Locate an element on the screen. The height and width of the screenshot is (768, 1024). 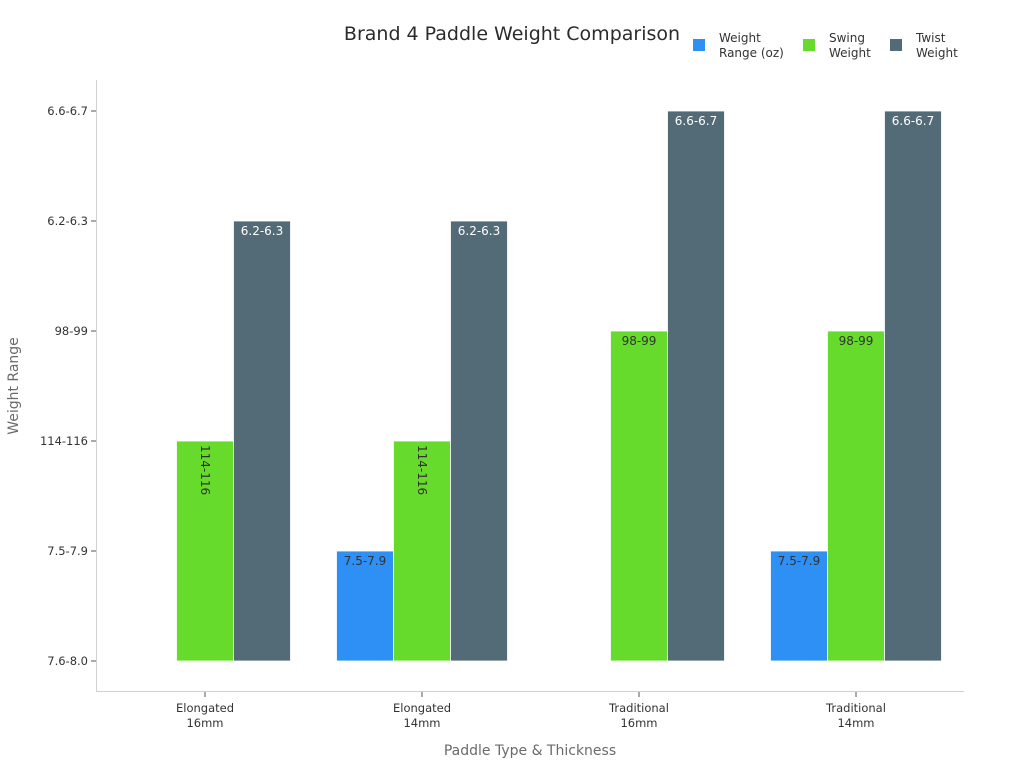
y-tick-label: 114-116 is located at coordinates (64, 441).